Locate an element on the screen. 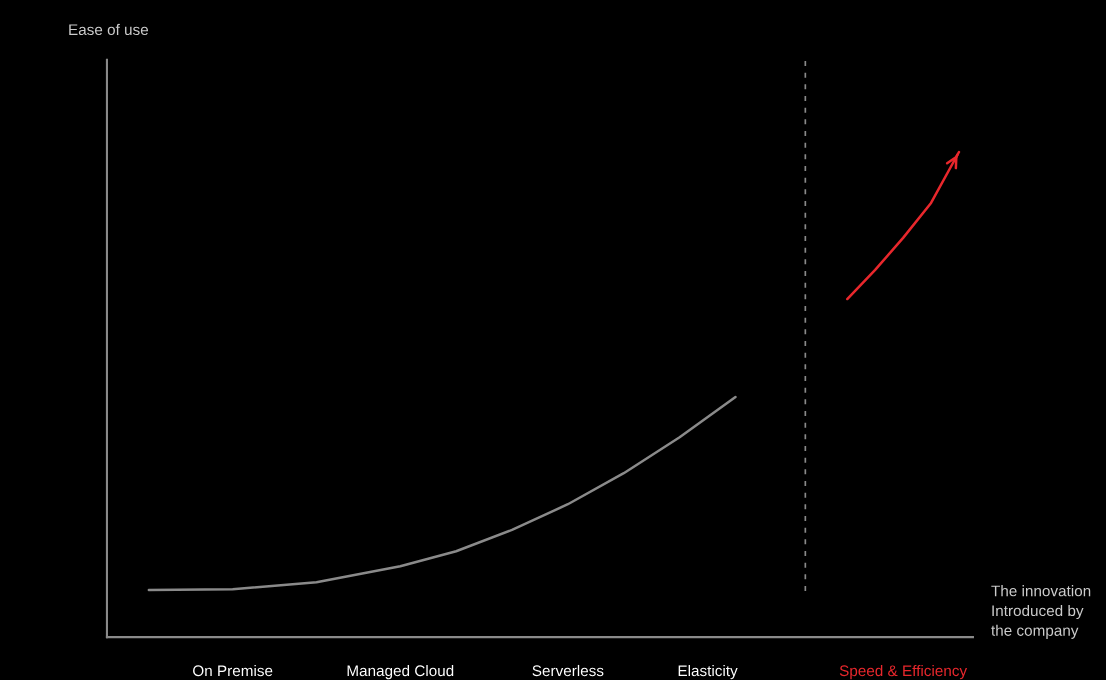 This screenshot has height=680, width=1106. x-tick-label: Serverless is located at coordinates (568, 670).